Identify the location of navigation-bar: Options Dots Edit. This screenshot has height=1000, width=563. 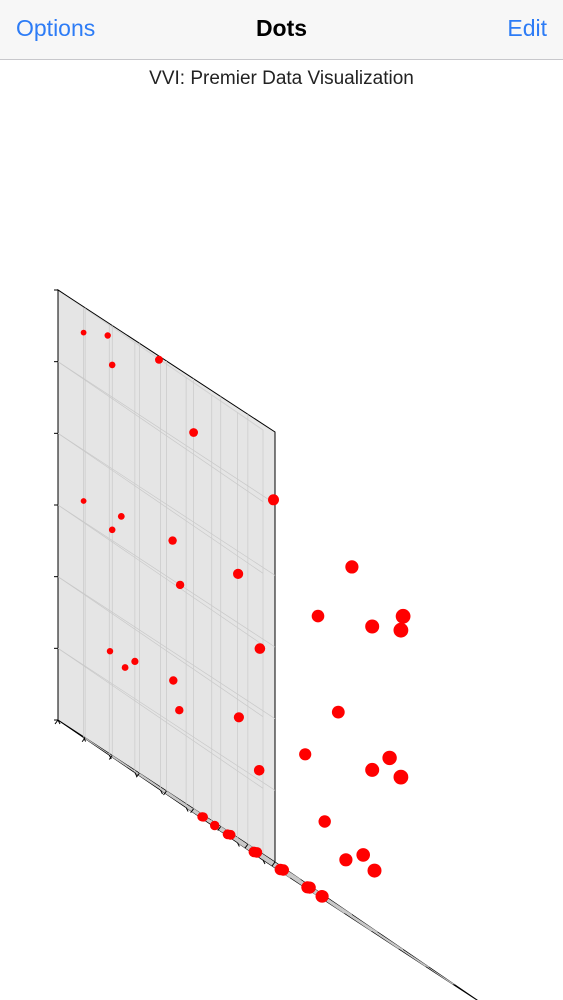
(281, 30).